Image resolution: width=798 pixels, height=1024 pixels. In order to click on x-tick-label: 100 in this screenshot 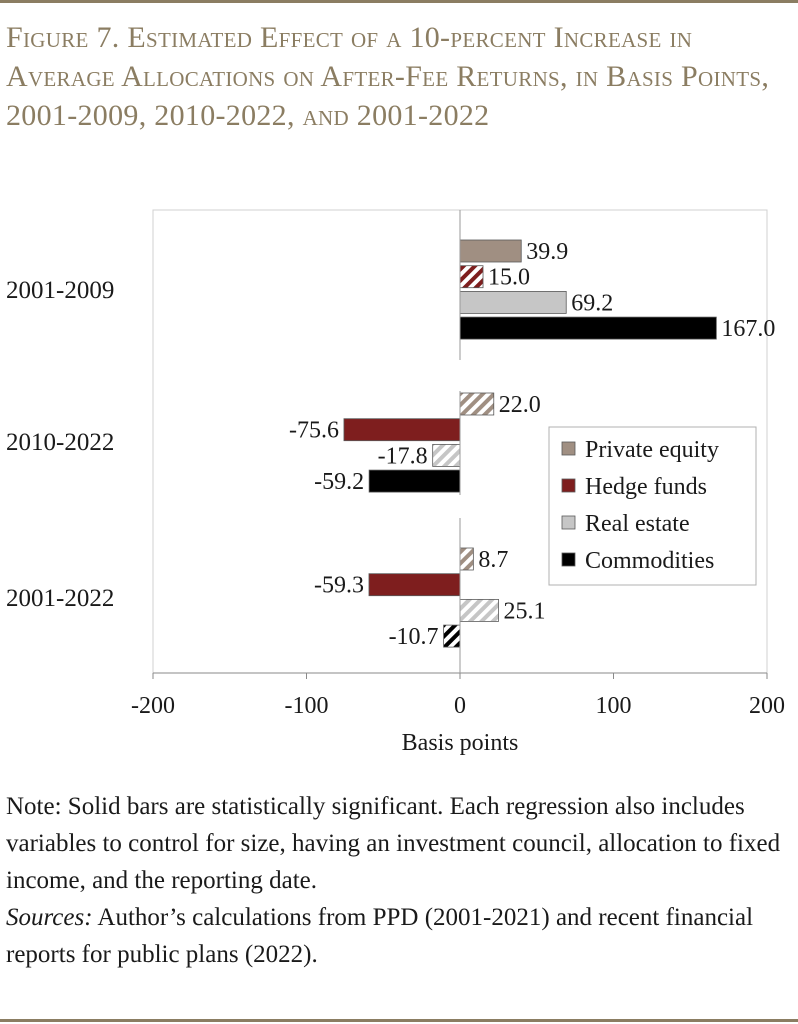, I will do `click(614, 706)`.